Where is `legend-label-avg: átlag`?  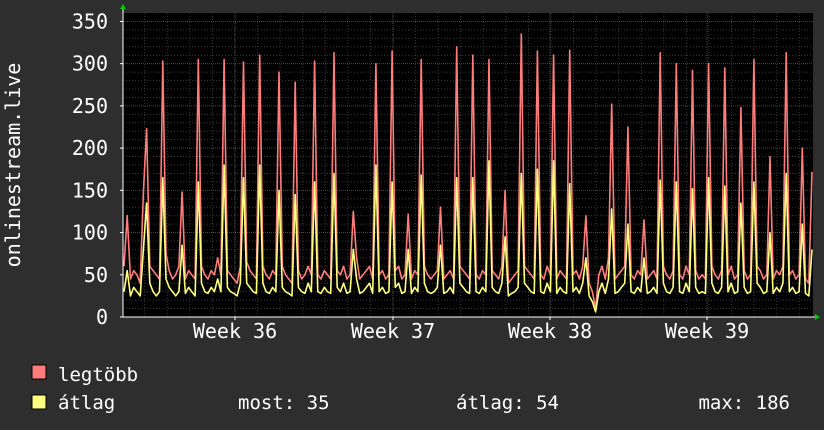
legend-label-avg: átlag is located at coordinates (86, 403).